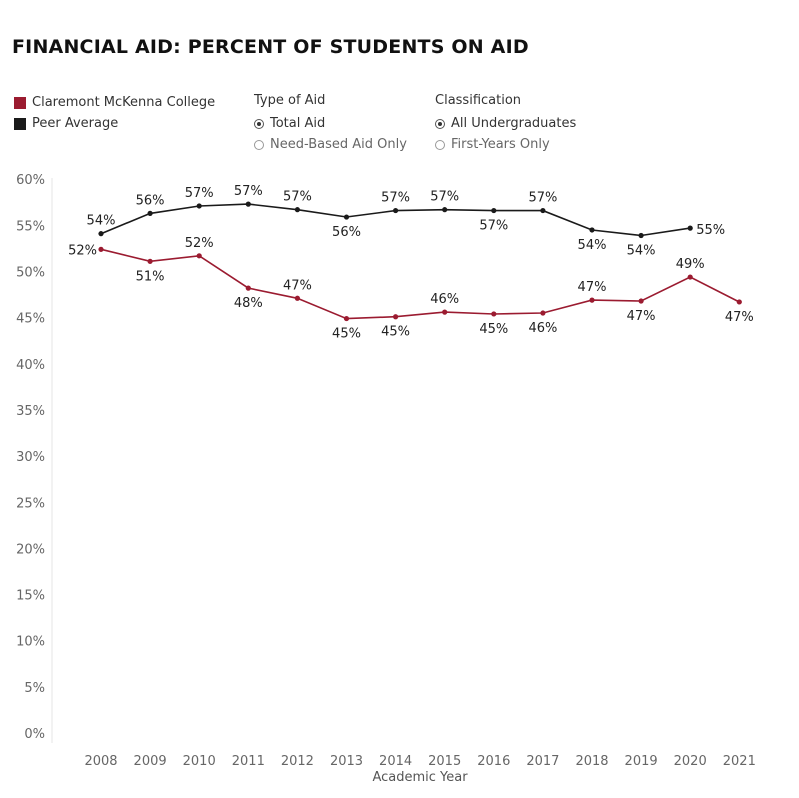 Image resolution: width=799 pixels, height=798 pixels. What do you see at coordinates (739, 761) in the screenshot?
I see `x-tick-label: 2021` at bounding box center [739, 761].